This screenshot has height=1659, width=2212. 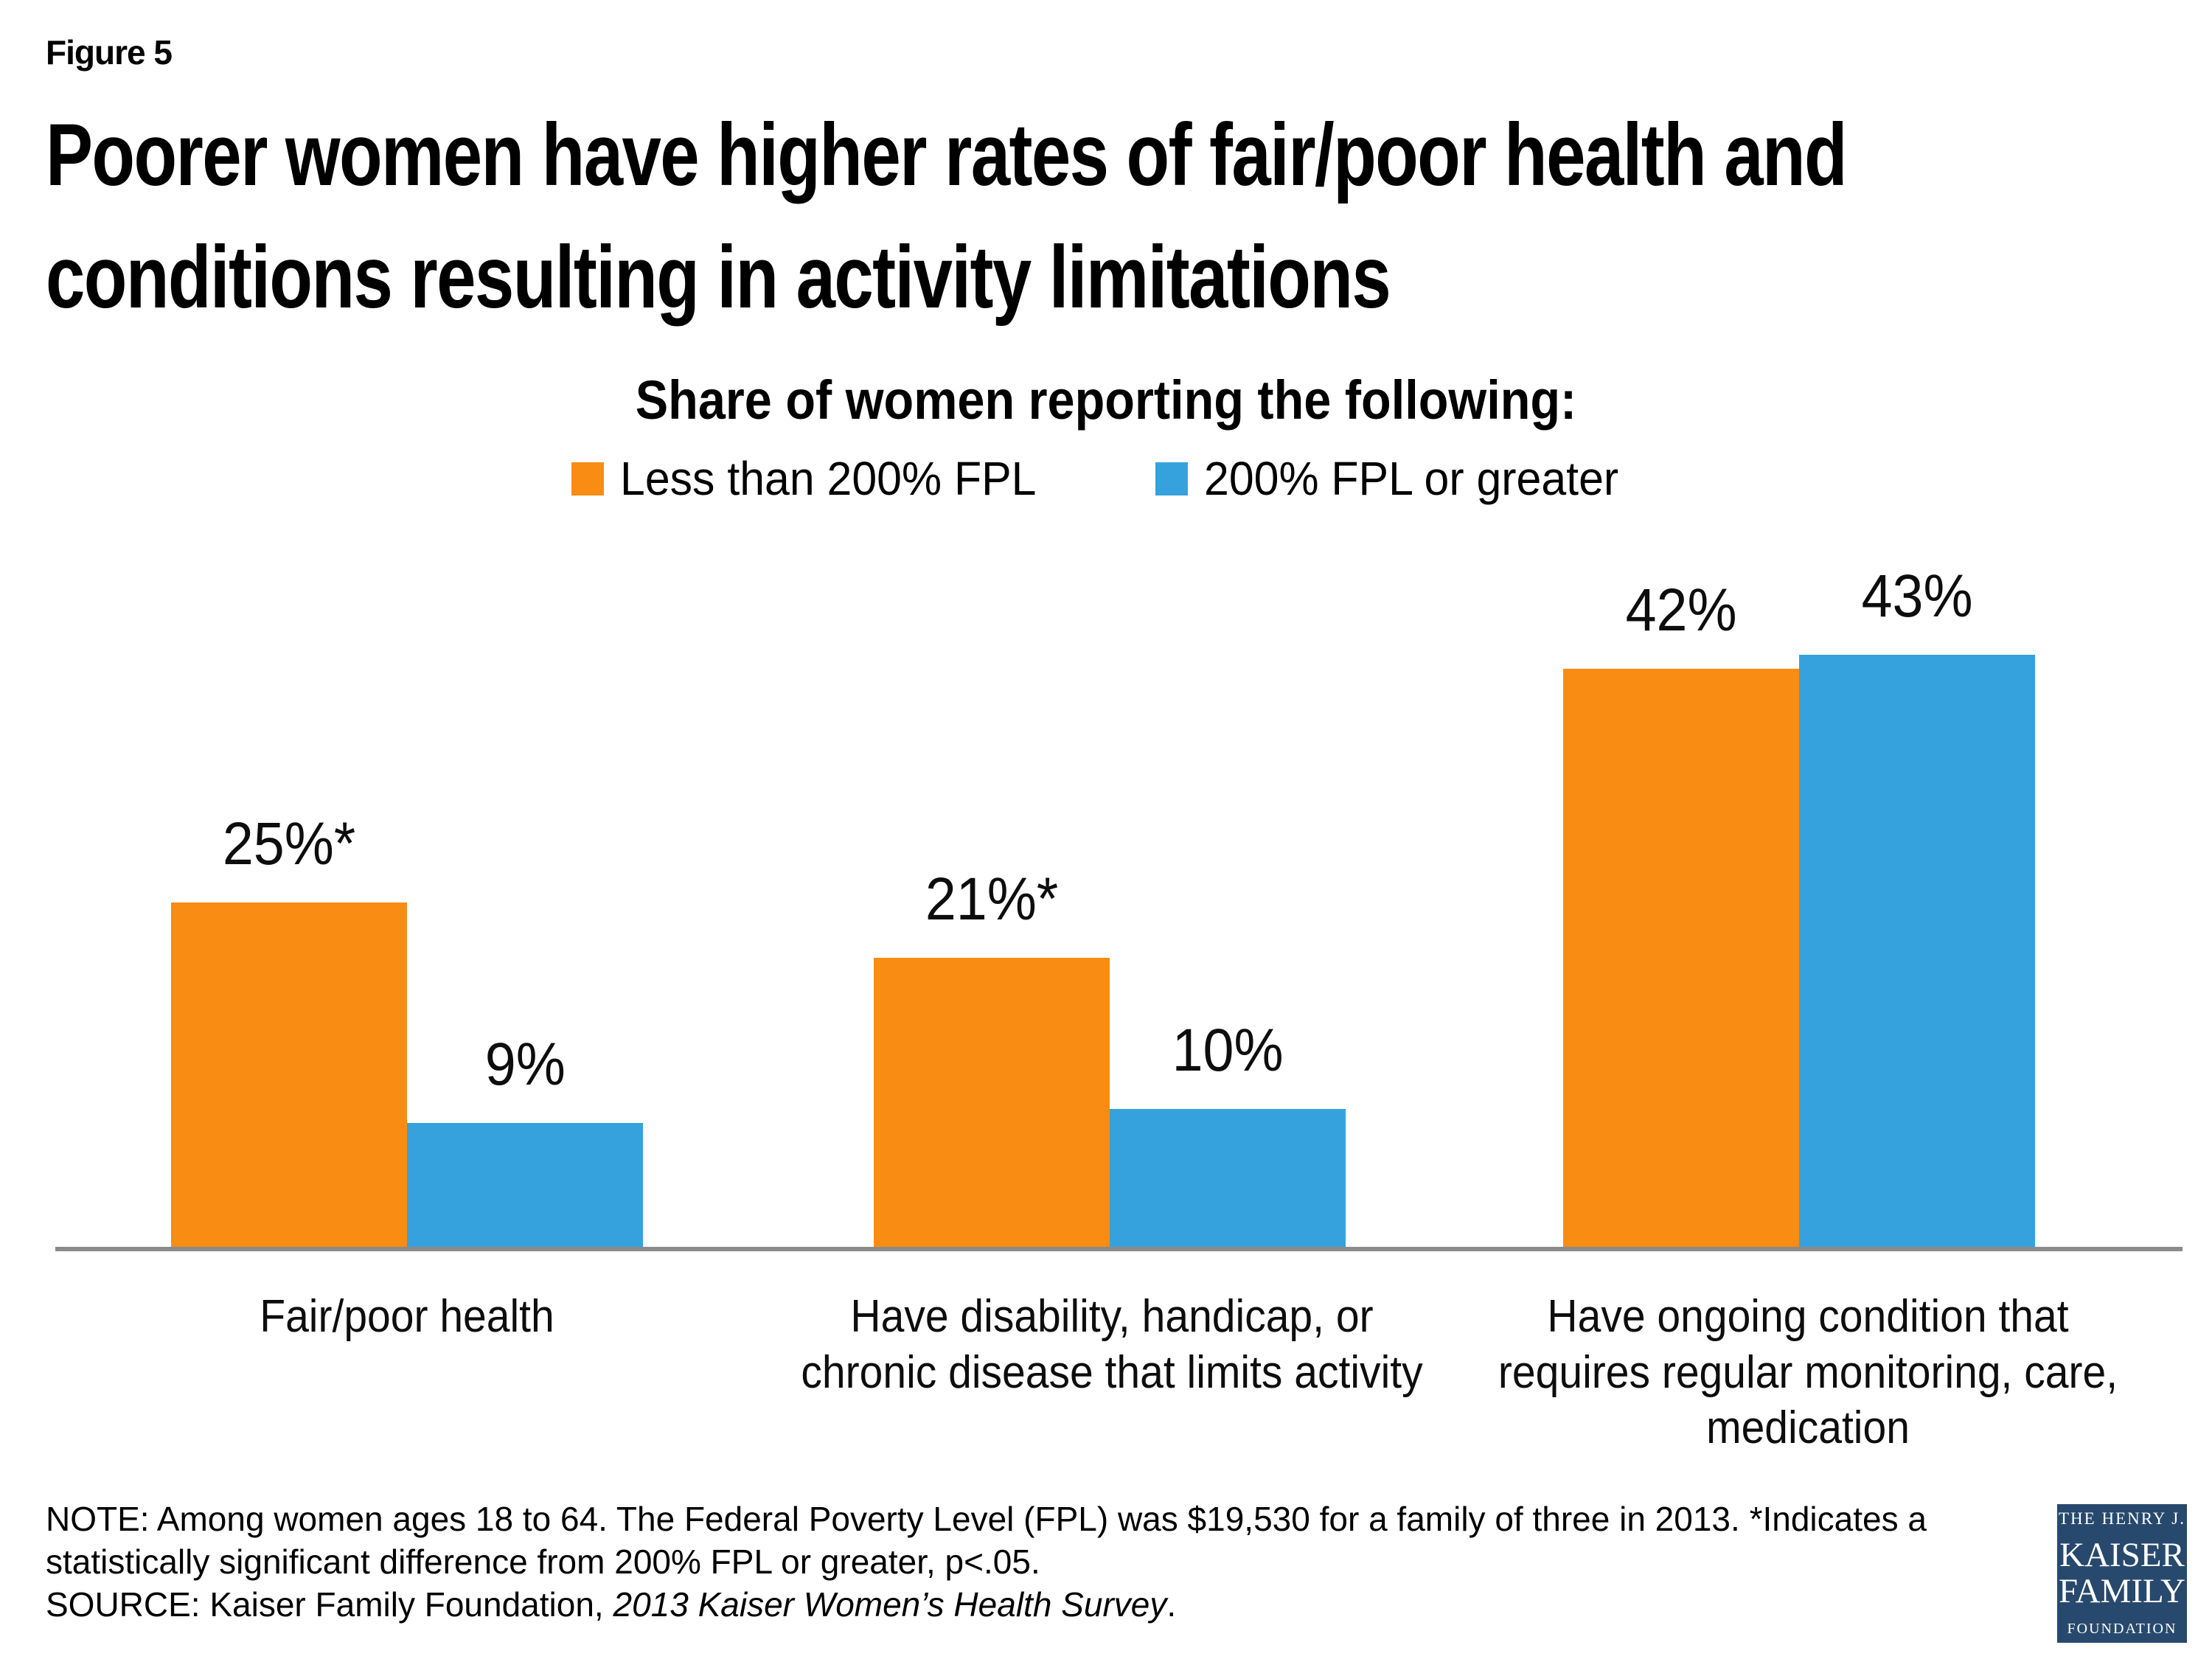 What do you see at coordinates (407, 1316) in the screenshot?
I see `category-label: Fair/poor health` at bounding box center [407, 1316].